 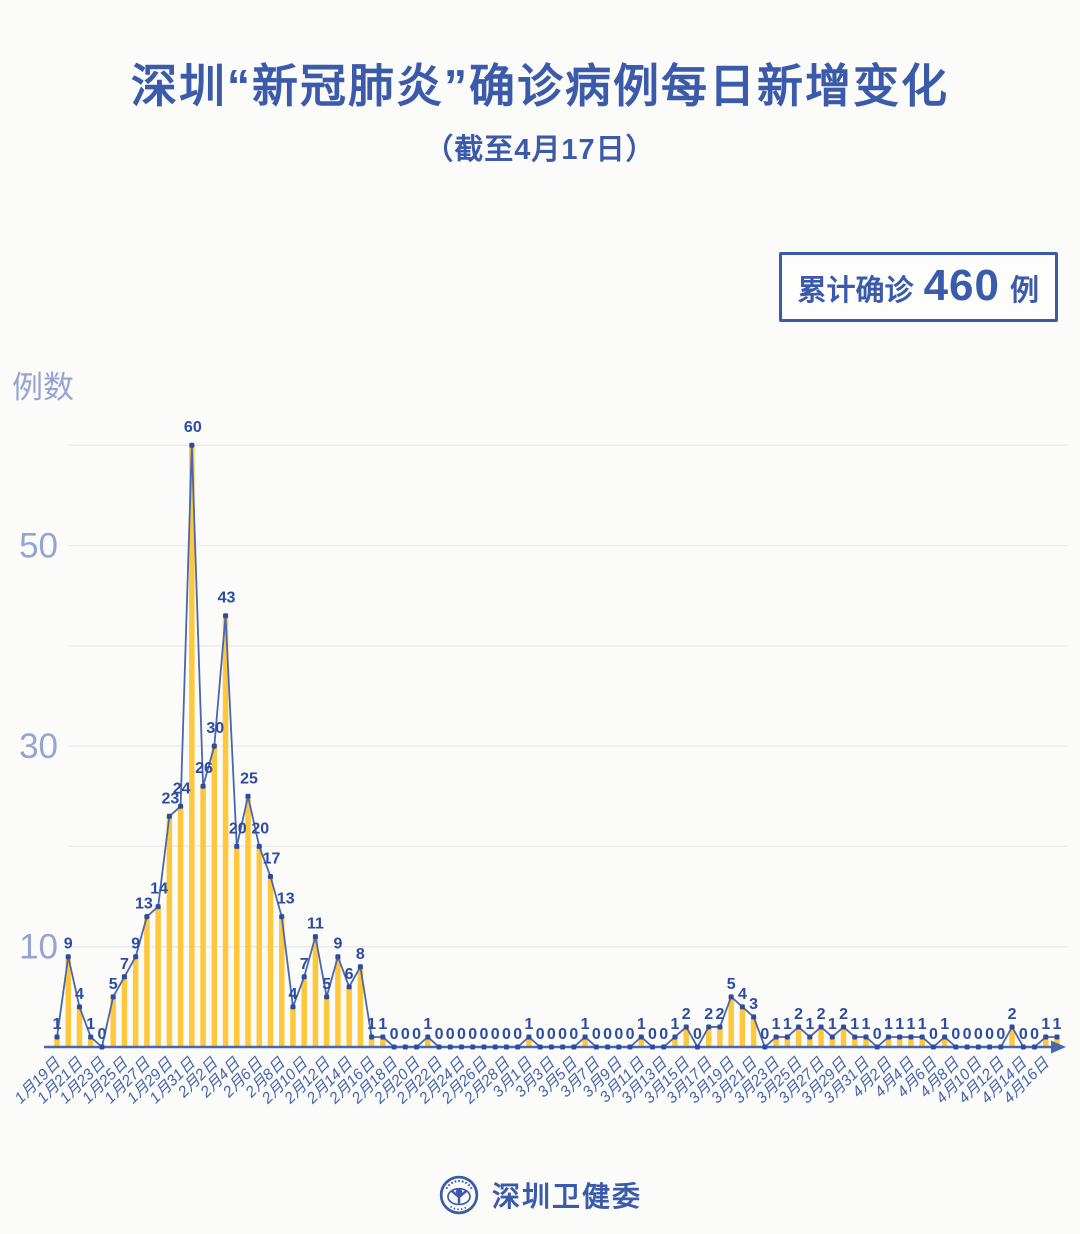 I want to click on badge-value: 460, so click(x=961, y=285).